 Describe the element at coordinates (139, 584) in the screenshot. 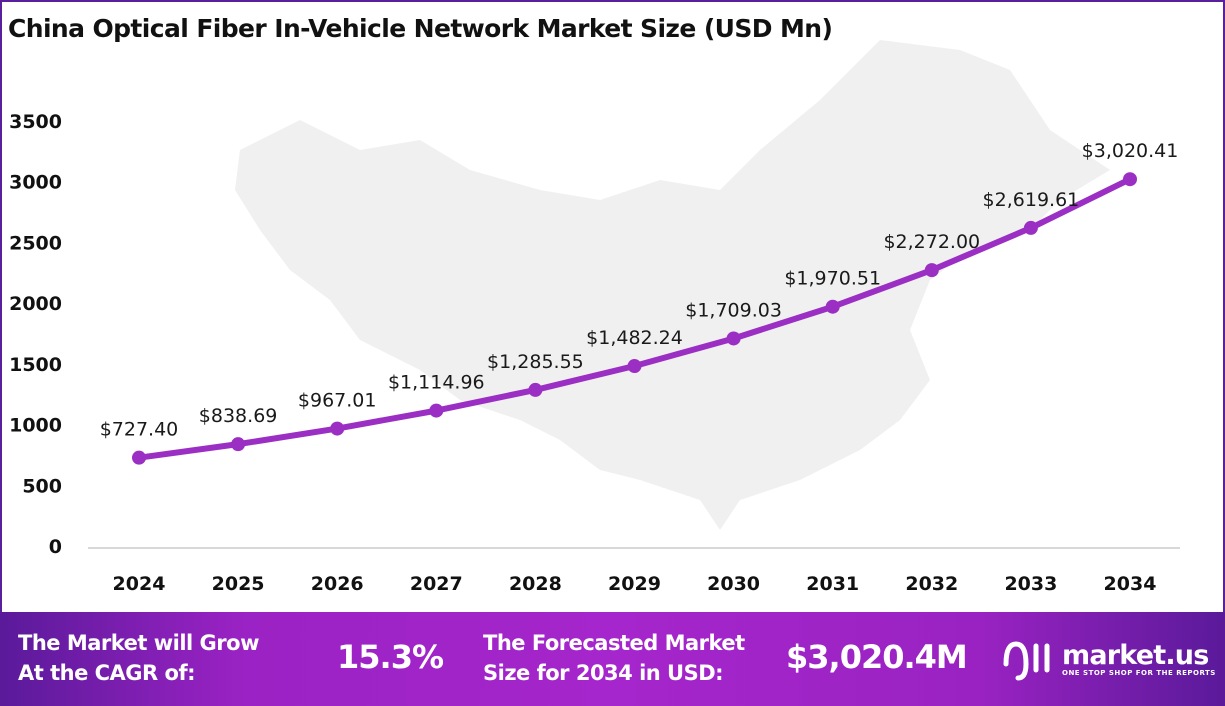

I see `x-tick-label: 2024` at that location.